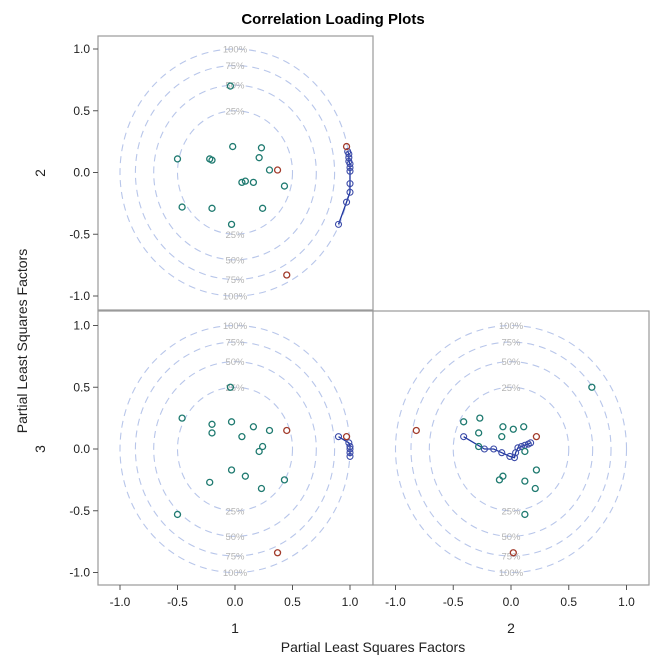 The image size is (666, 666). Describe the element at coordinates (120, 602) in the screenshot. I see `x-tick-label: -1.0` at that location.